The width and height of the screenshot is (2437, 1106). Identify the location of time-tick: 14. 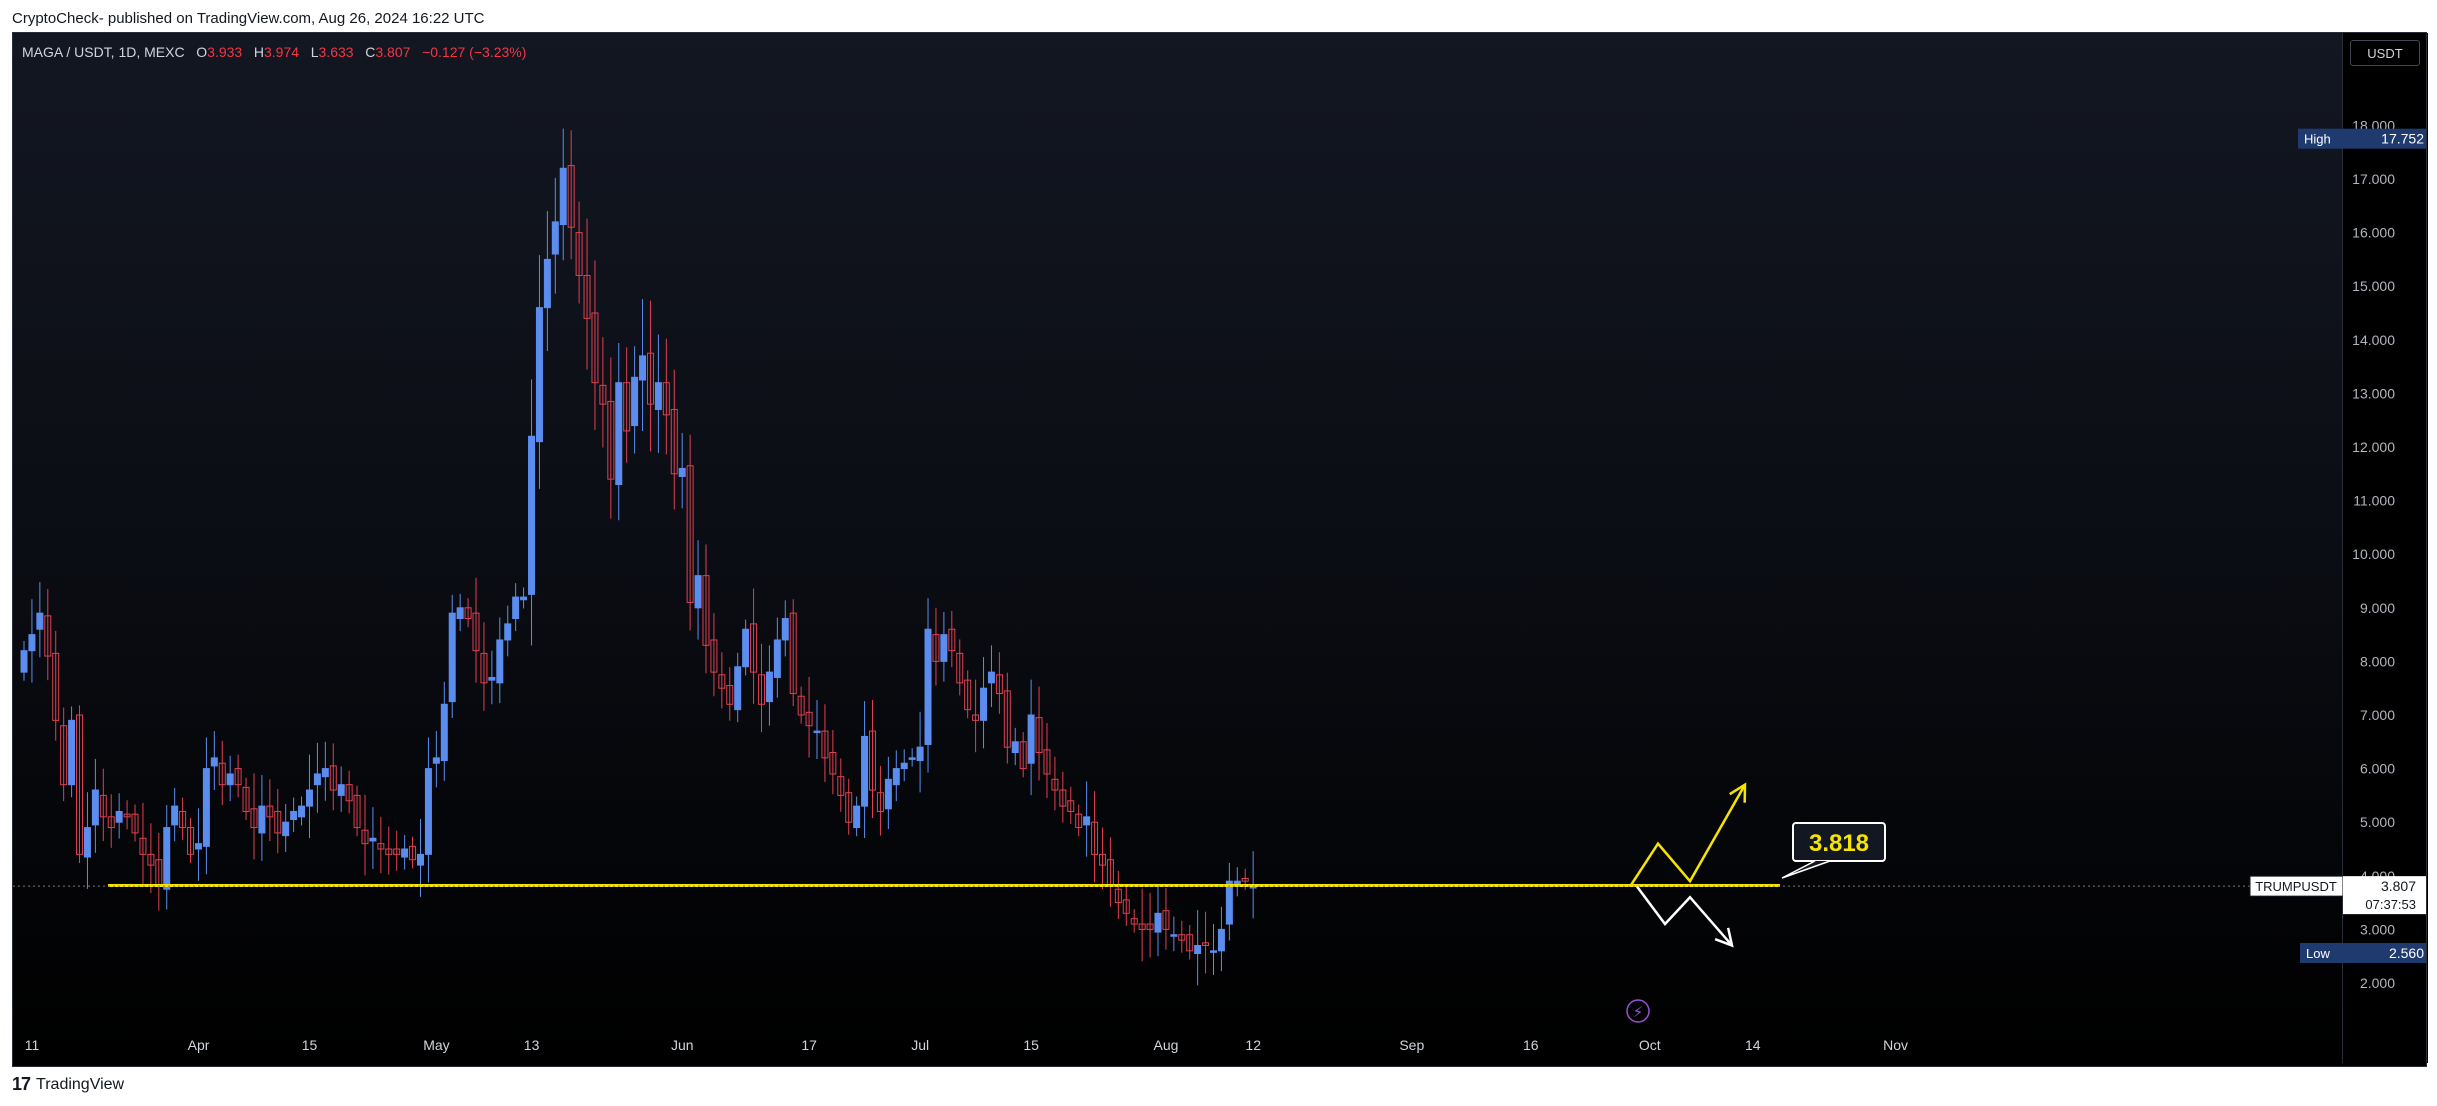
(1753, 1045).